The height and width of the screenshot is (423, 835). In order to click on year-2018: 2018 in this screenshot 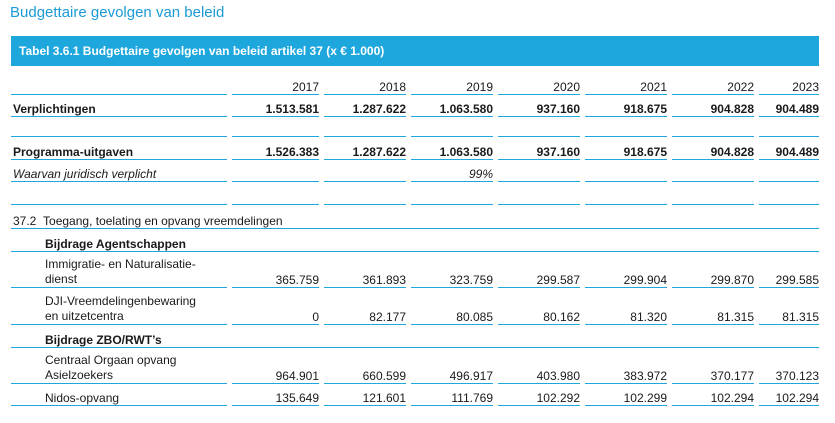, I will do `click(365, 80)`.